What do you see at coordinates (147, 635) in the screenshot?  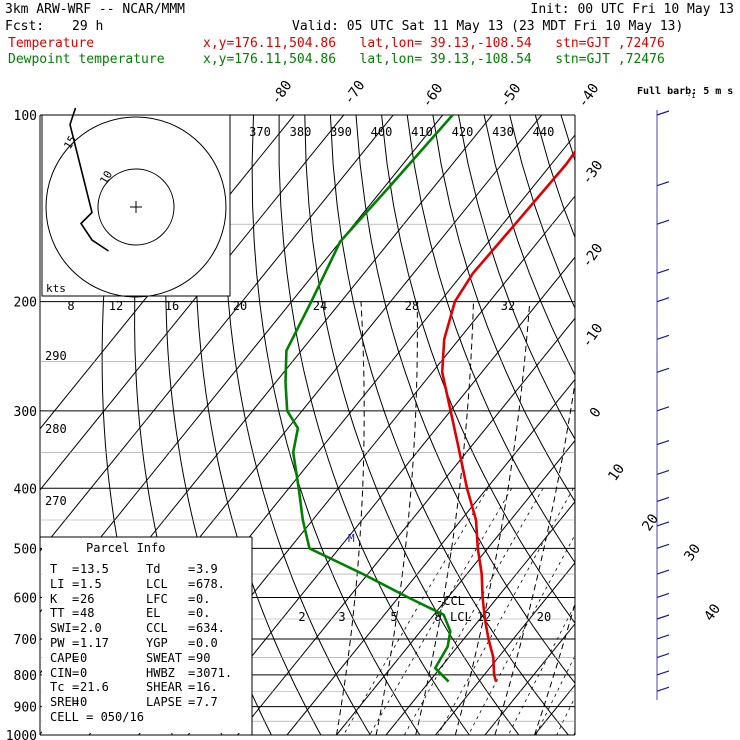 I see `parcel-info-panel` at bounding box center [147, 635].